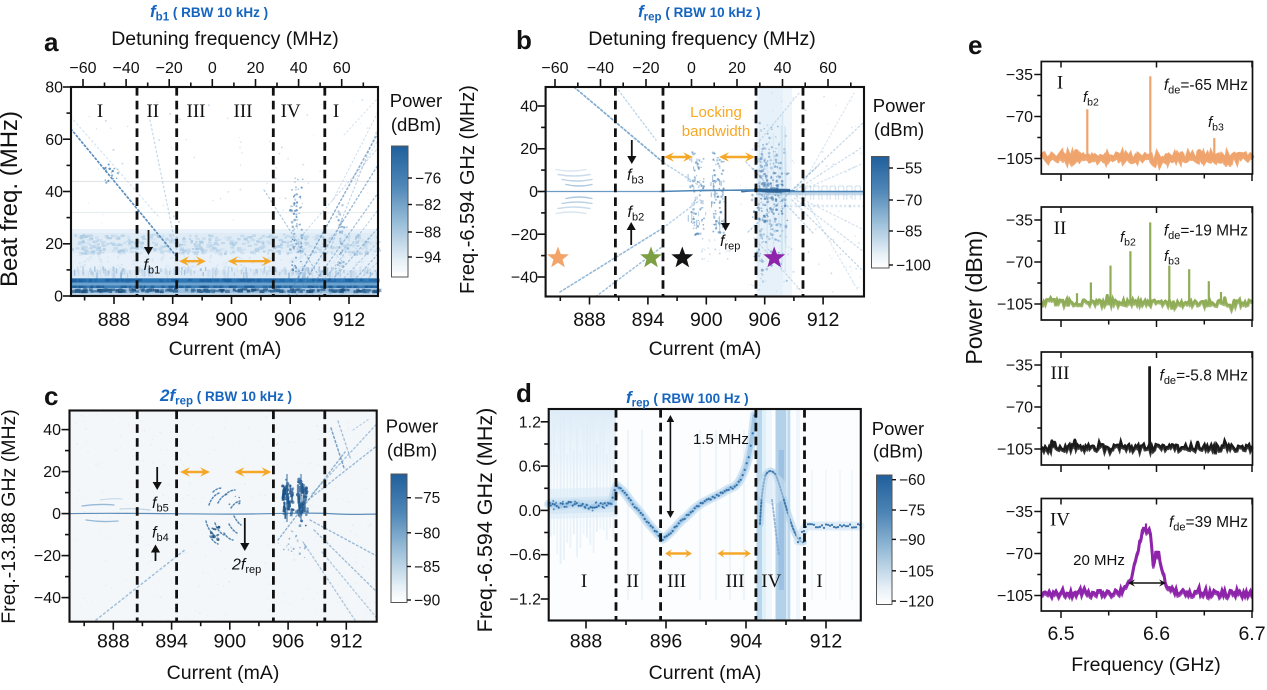 This screenshot has height=690, width=1267. What do you see at coordinates (525, 600) in the screenshot?
I see `svg-text: −1.2` at bounding box center [525, 600].